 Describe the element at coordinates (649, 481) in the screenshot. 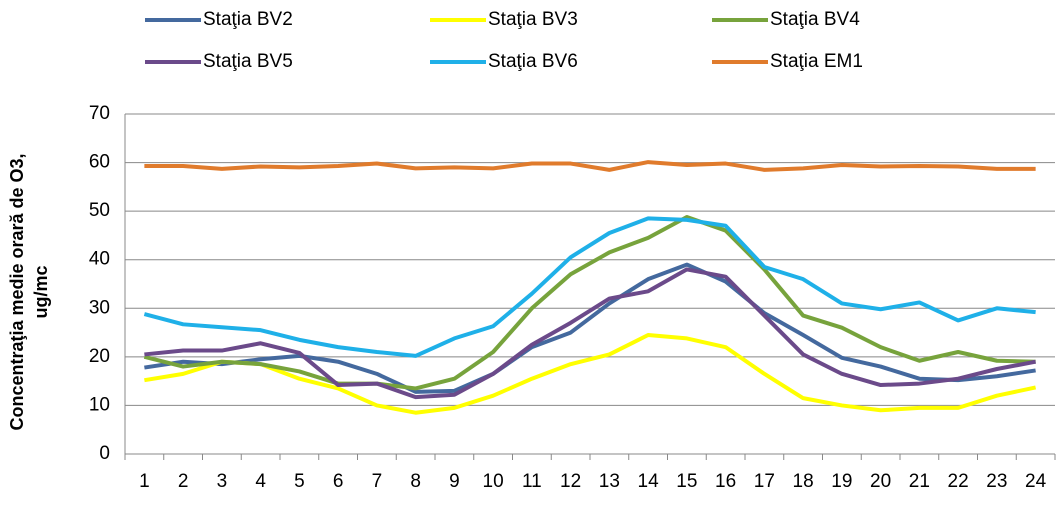

I see `x-tick-label: 14` at that location.